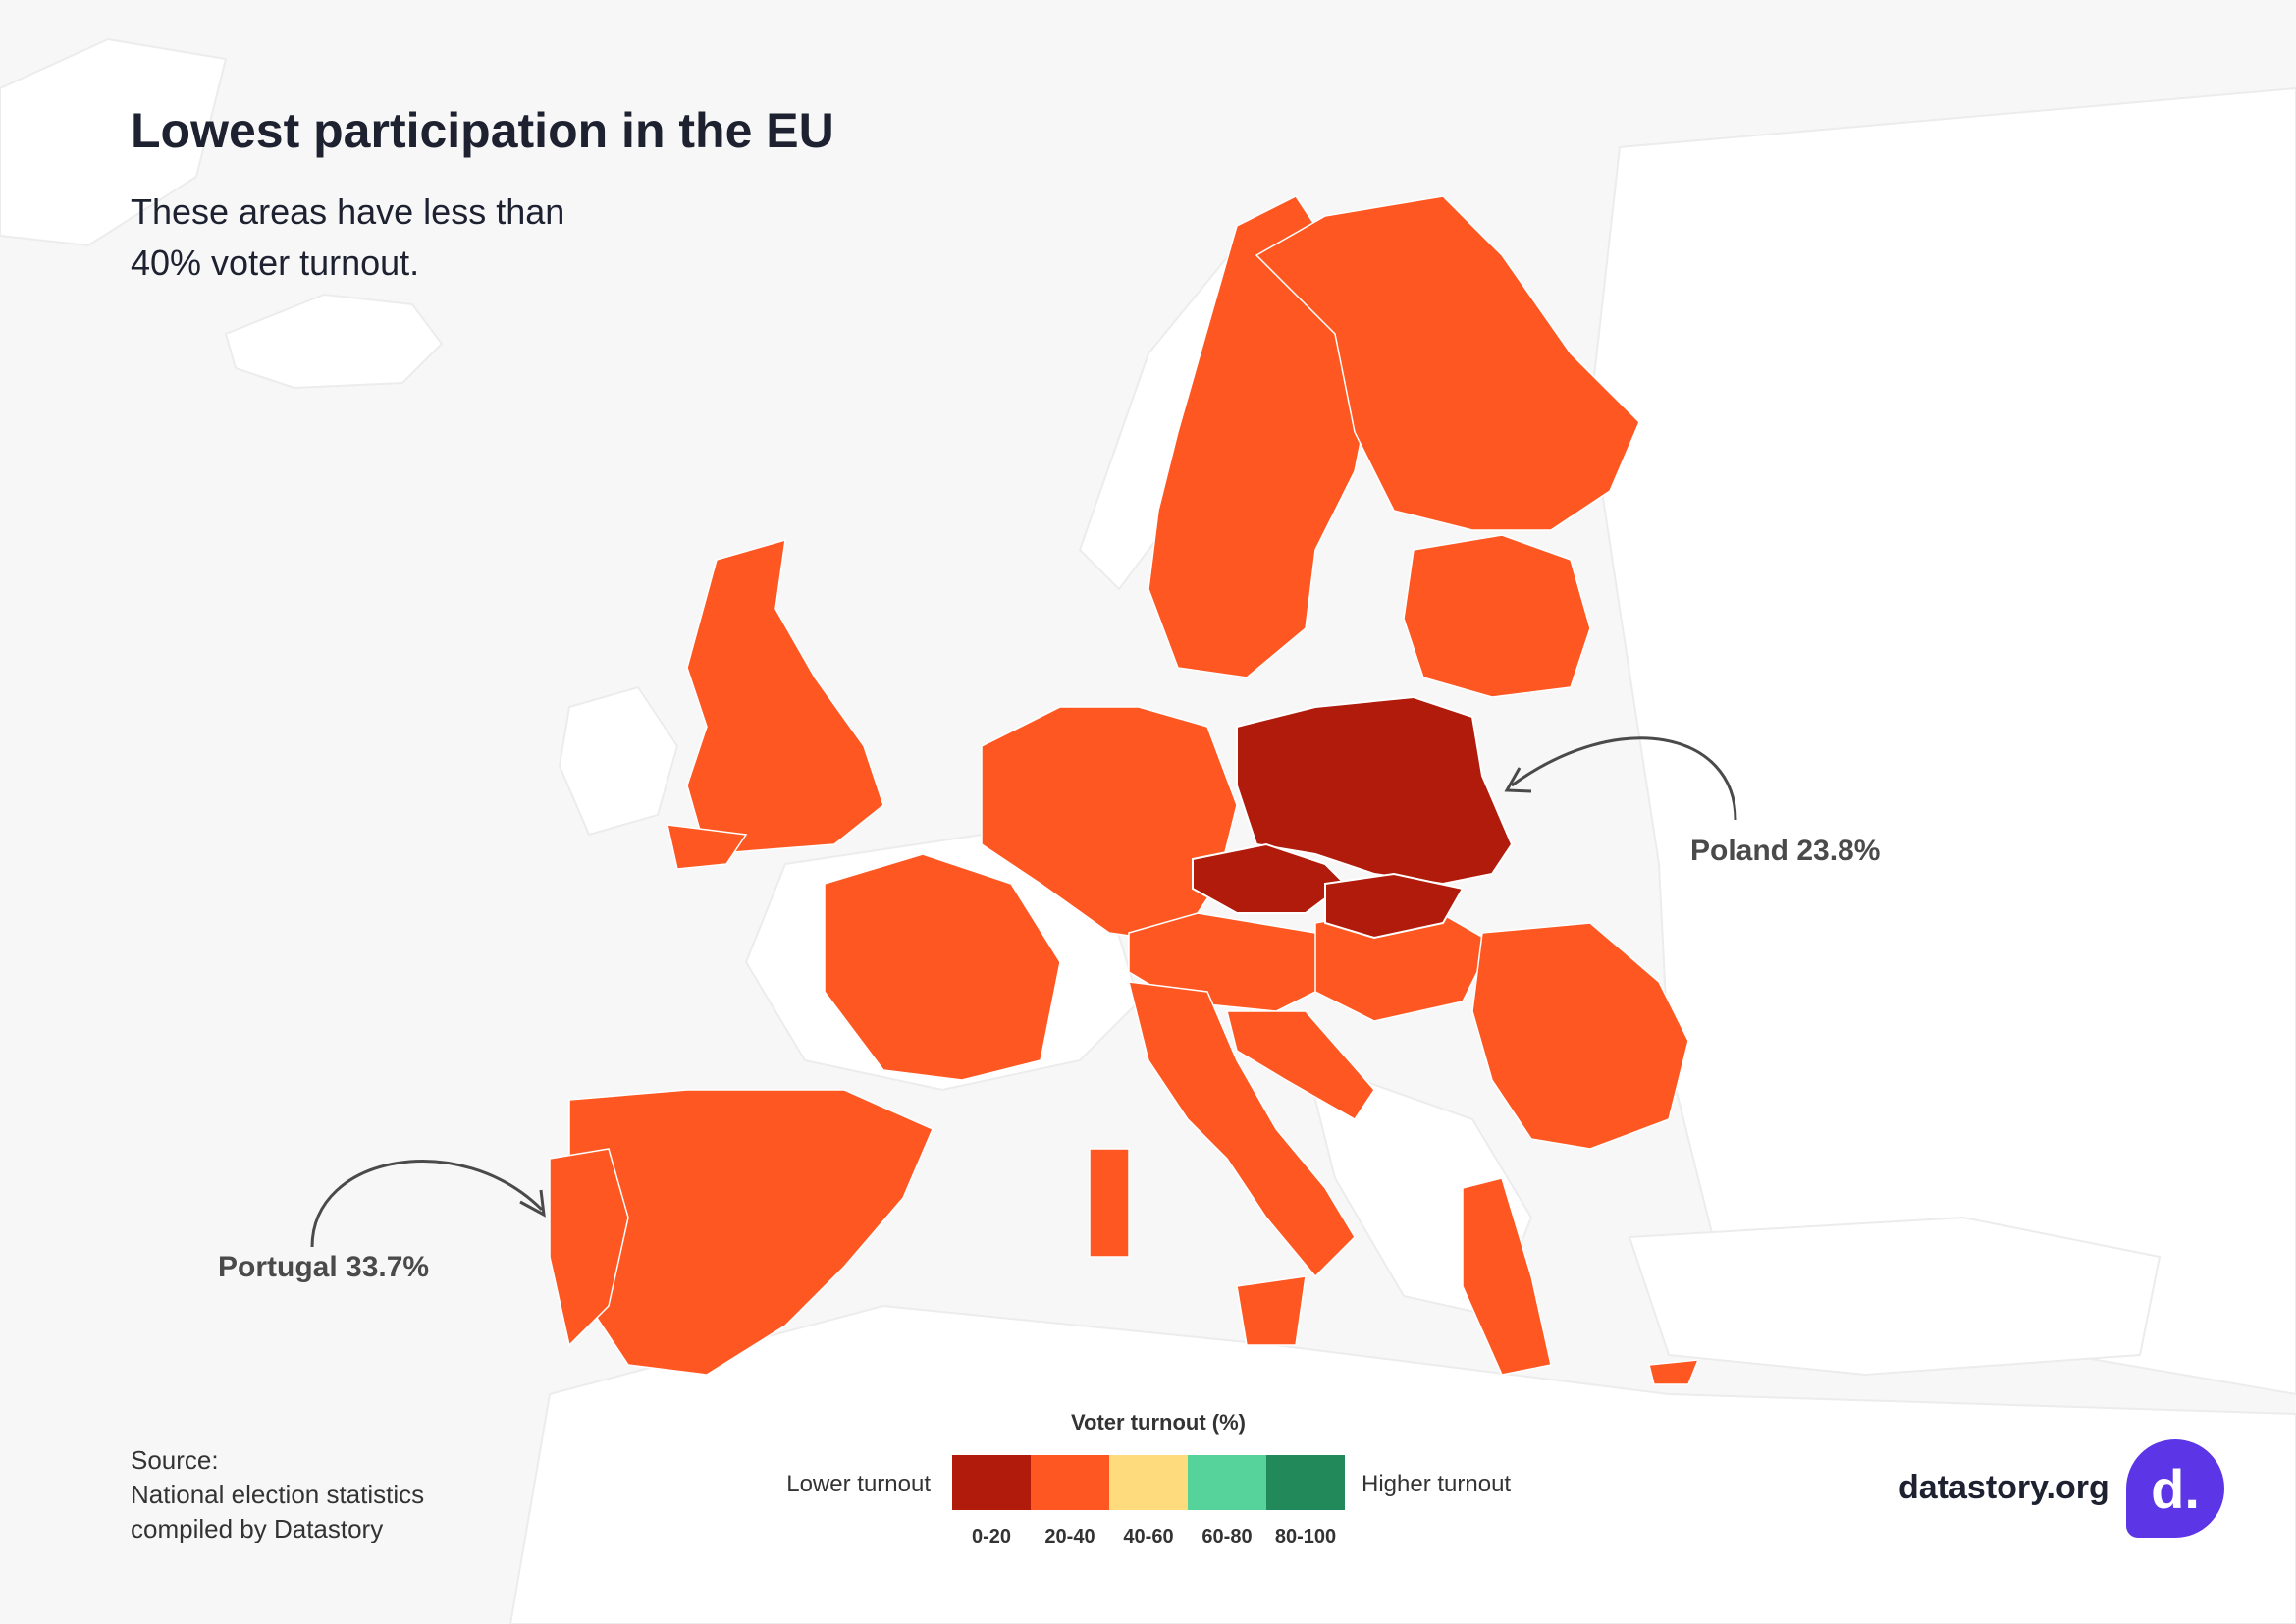 The width and height of the screenshot is (2296, 1624). I want to click on poland-region, so click(1375, 790).